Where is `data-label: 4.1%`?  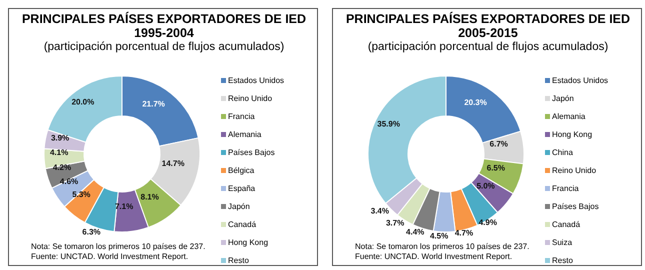 data-label: 4.1% is located at coordinates (59, 152).